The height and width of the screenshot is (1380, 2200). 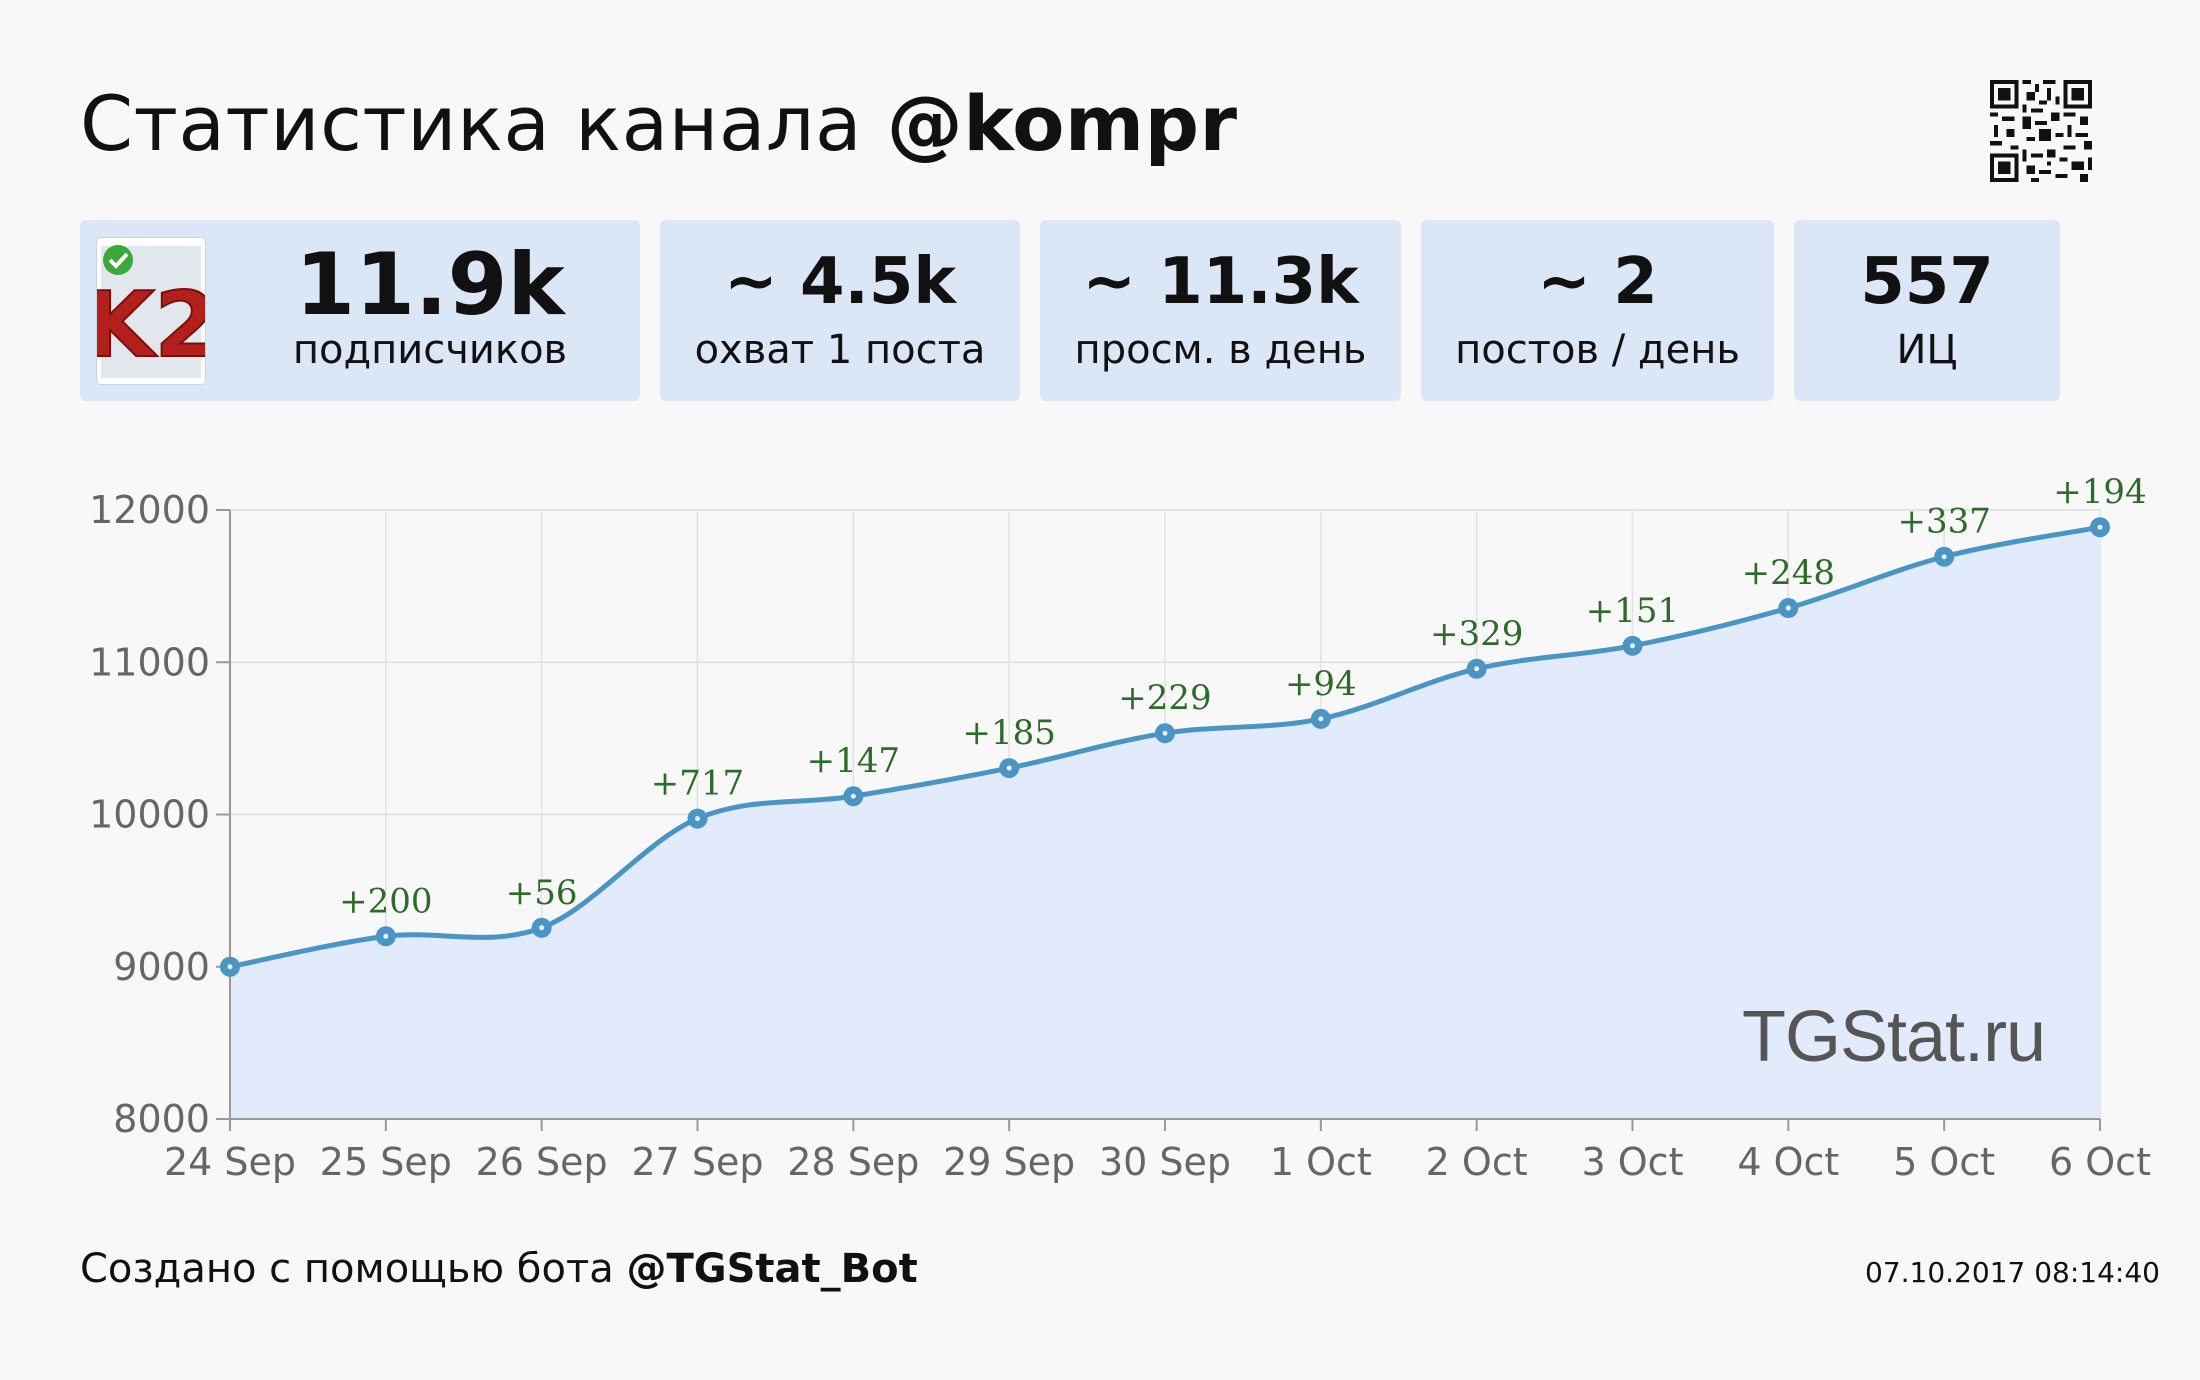 I want to click on posts-card: ~ 2 постов / день, so click(x=1597, y=310).